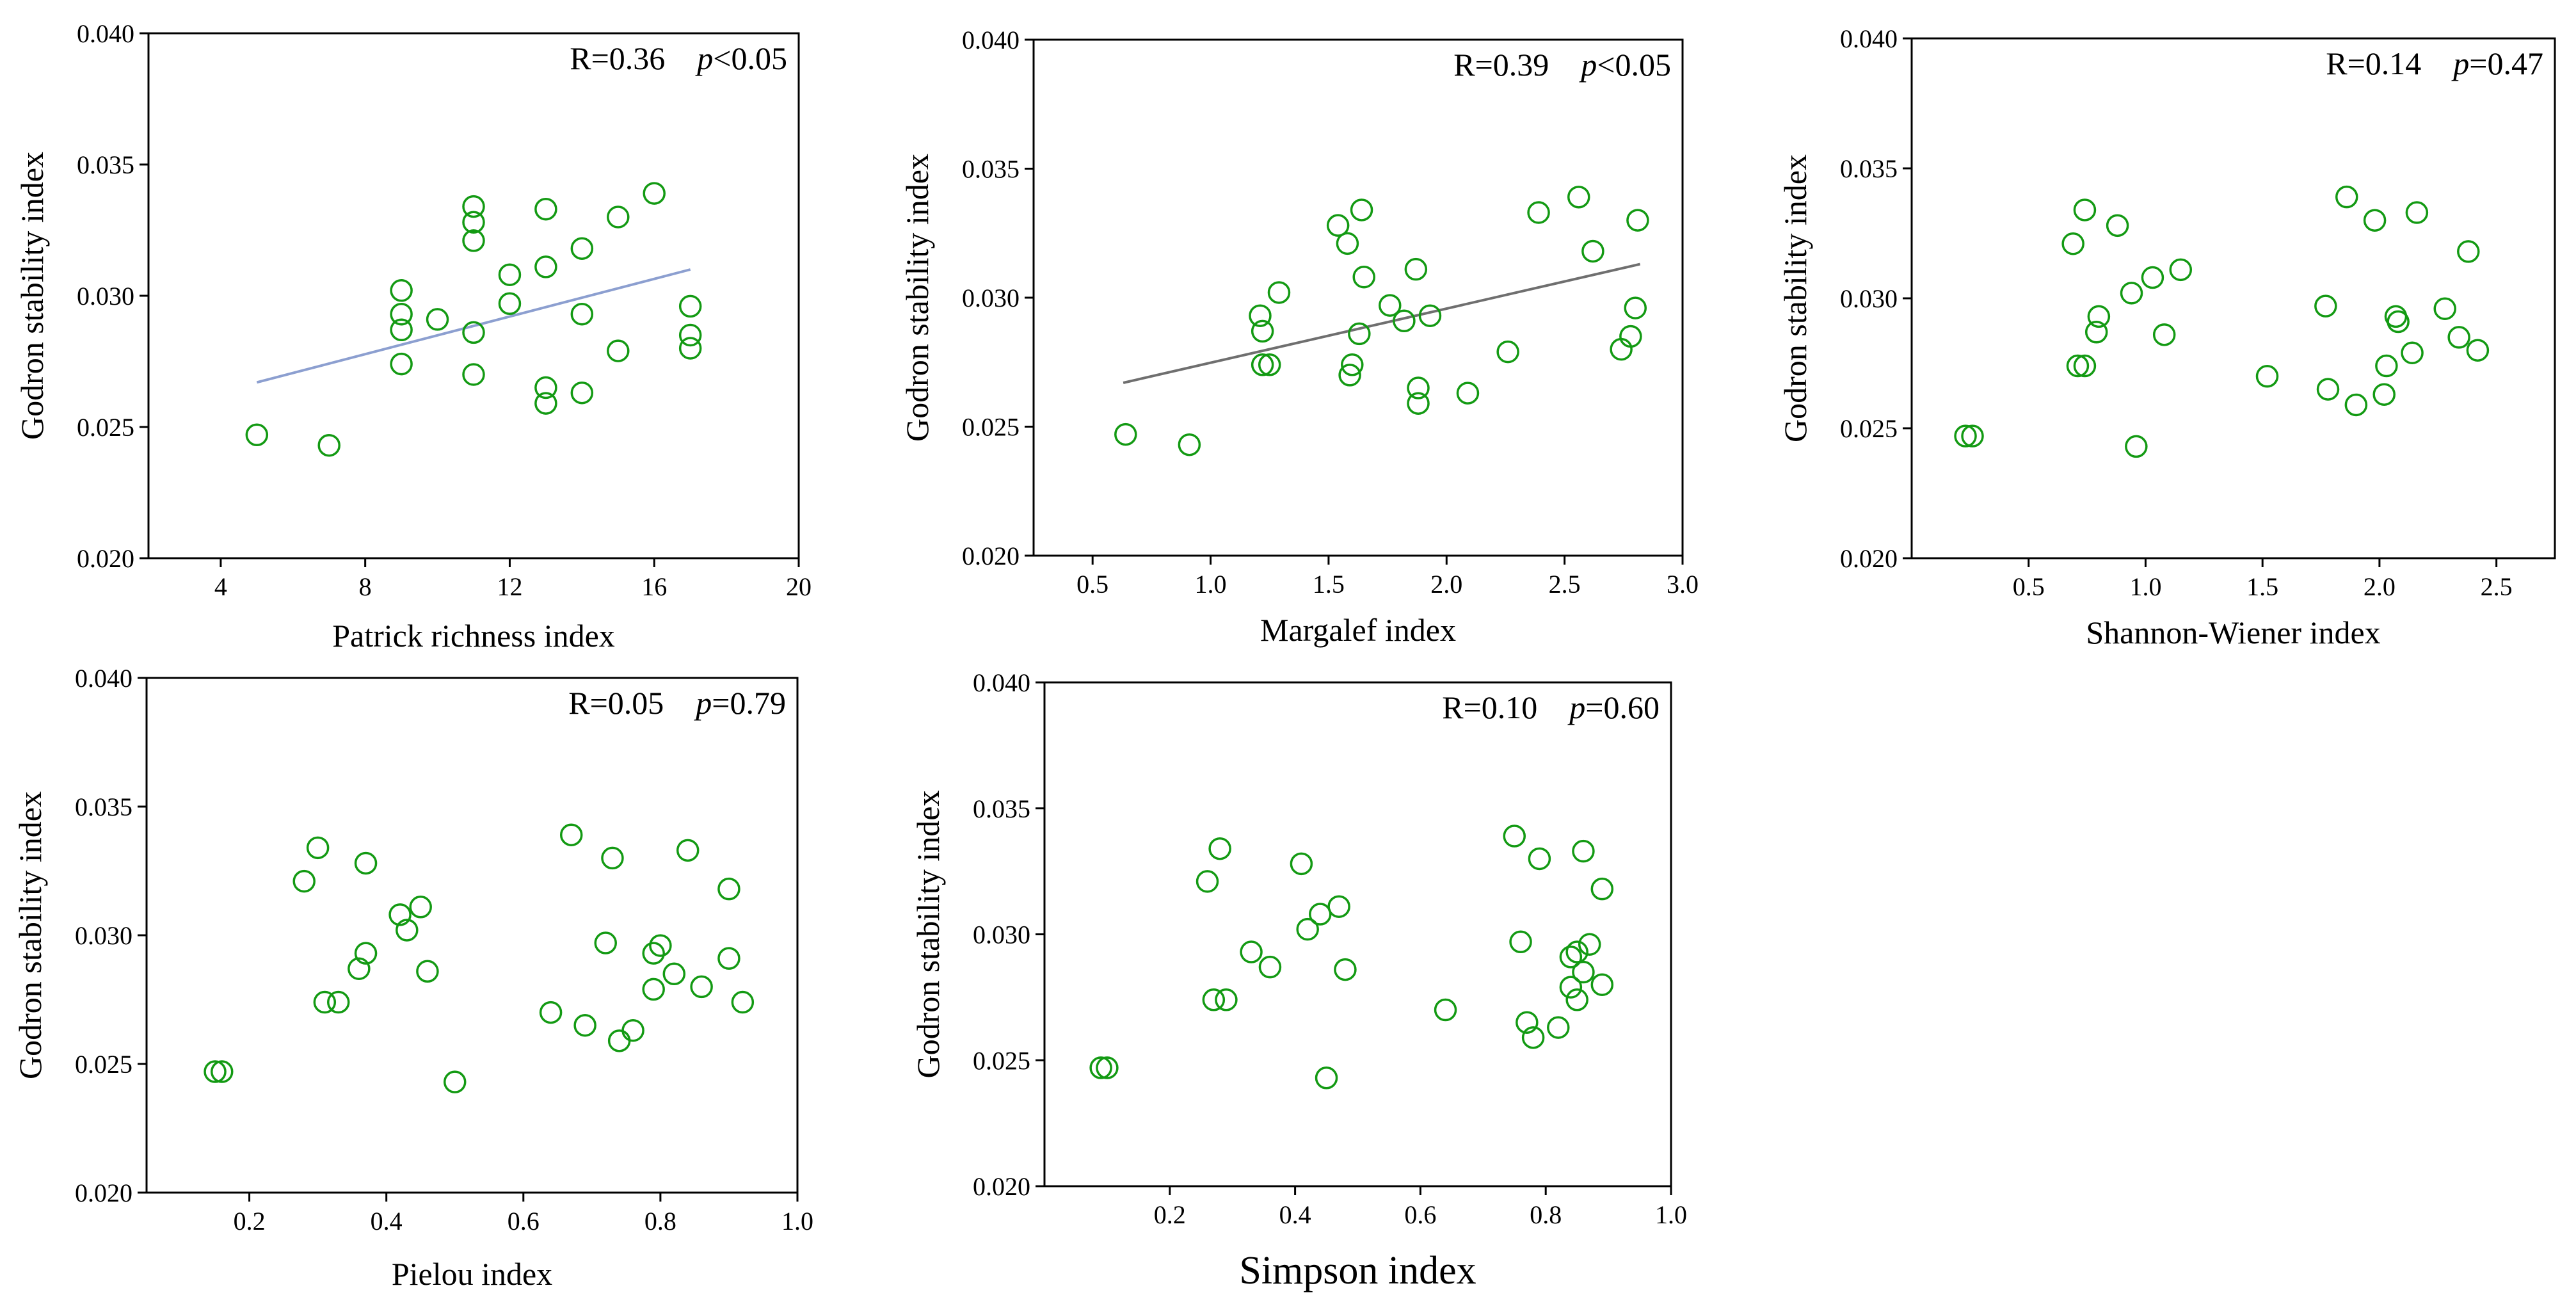  Describe the element at coordinates (1551, 707) in the screenshot. I see `correlation-annotation: R=0.10 p=0.60` at that location.